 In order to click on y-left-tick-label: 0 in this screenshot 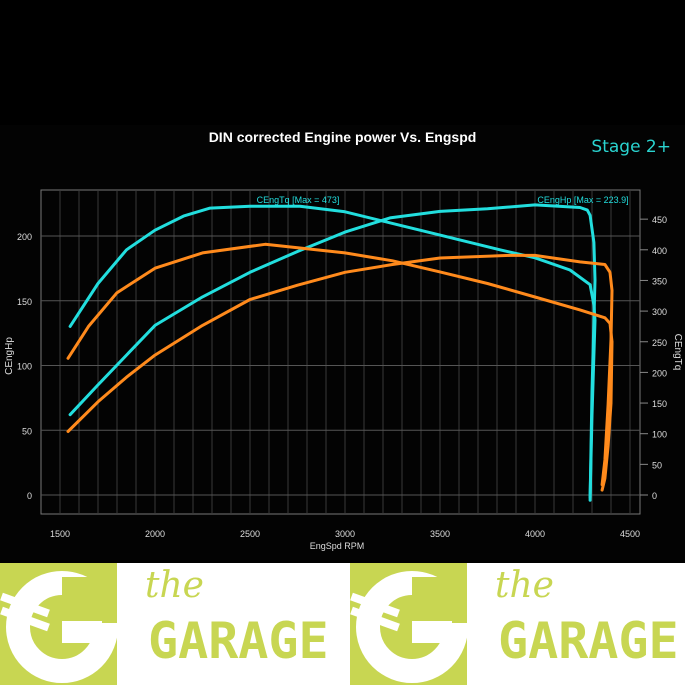, I will do `click(29, 496)`.